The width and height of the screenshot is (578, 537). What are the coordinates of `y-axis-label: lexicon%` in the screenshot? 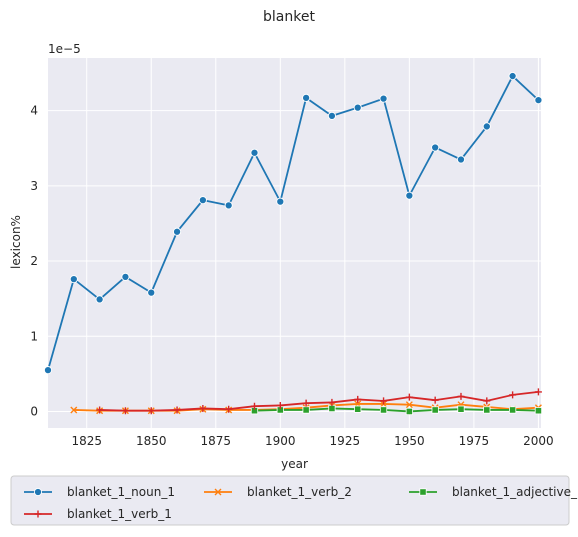 It's located at (16, 242).